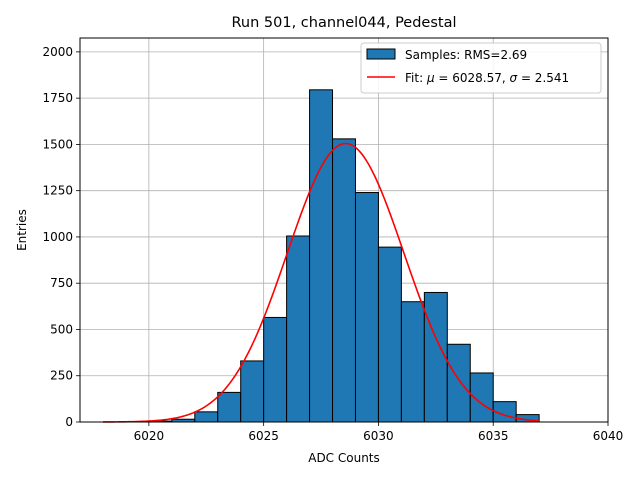 The image size is (640, 484). I want to click on x-tick-label: 6035, so click(493, 436).